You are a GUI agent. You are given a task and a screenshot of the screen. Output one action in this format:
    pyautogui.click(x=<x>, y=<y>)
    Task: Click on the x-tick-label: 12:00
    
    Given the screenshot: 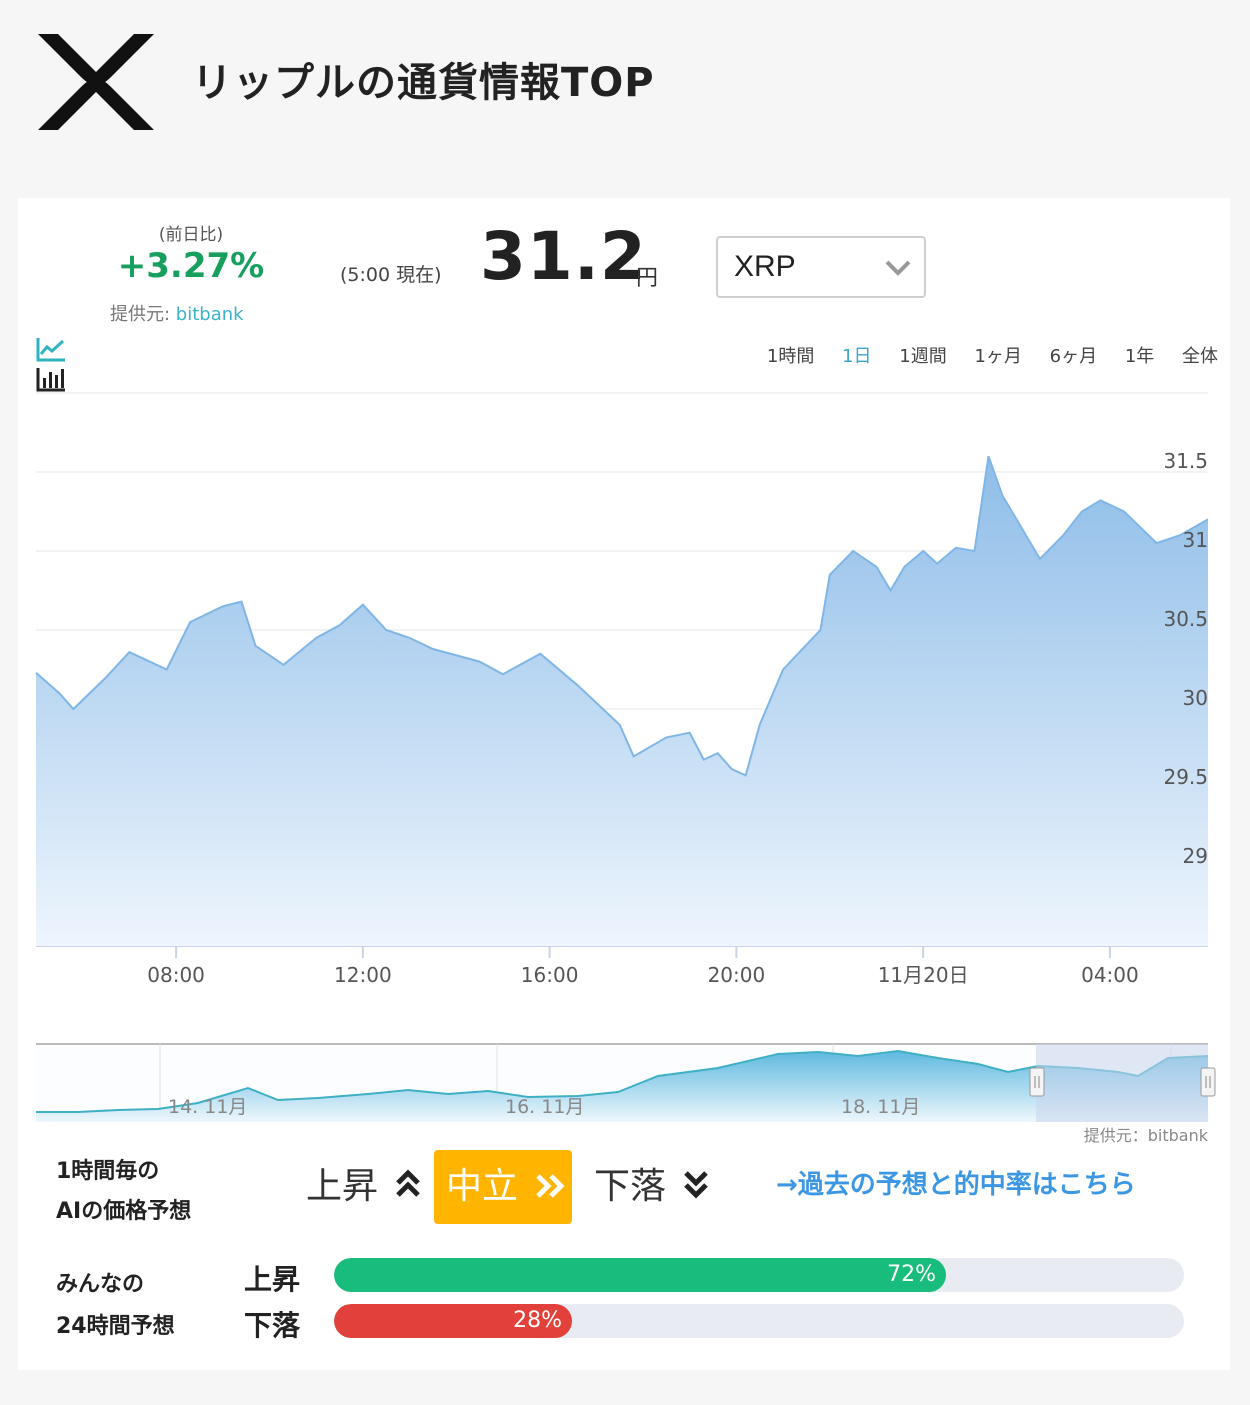 What is the action you would take?
    pyautogui.click(x=363, y=975)
    